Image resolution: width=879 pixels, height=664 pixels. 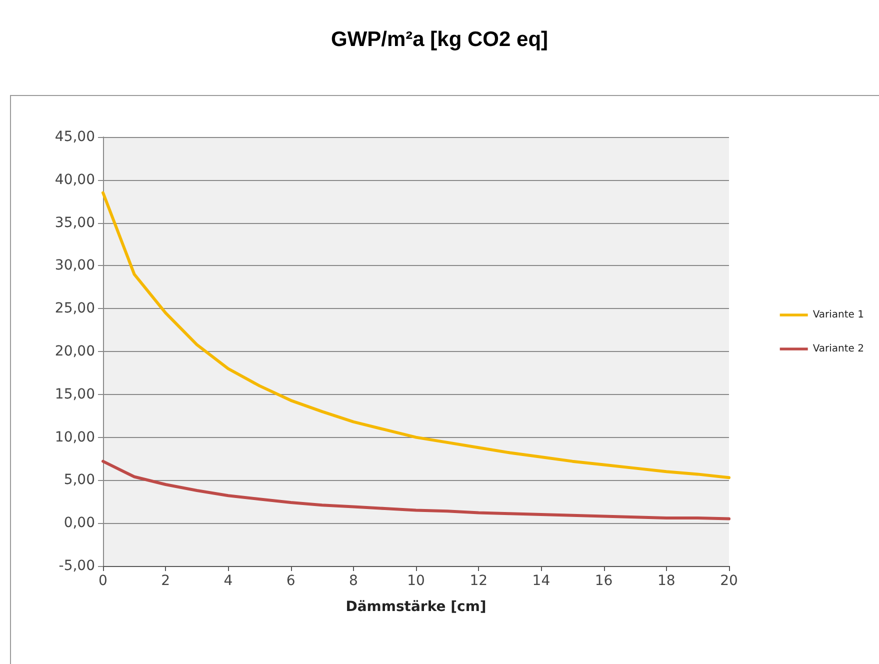 I want to click on x-tick-label: 16, so click(x=603, y=581).